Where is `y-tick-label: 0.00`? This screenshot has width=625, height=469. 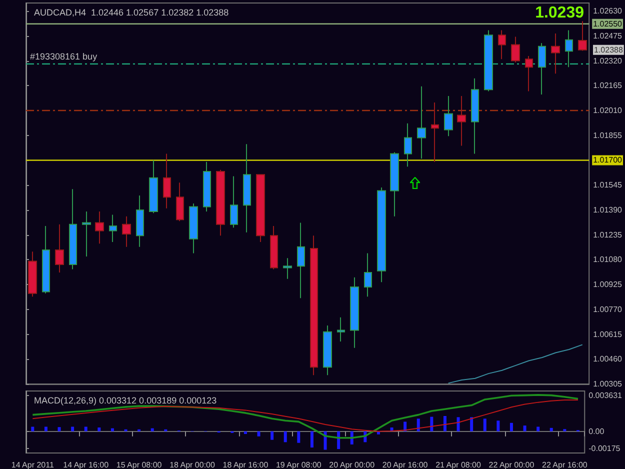
y-tick-label: 0.00 is located at coordinates (596, 431).